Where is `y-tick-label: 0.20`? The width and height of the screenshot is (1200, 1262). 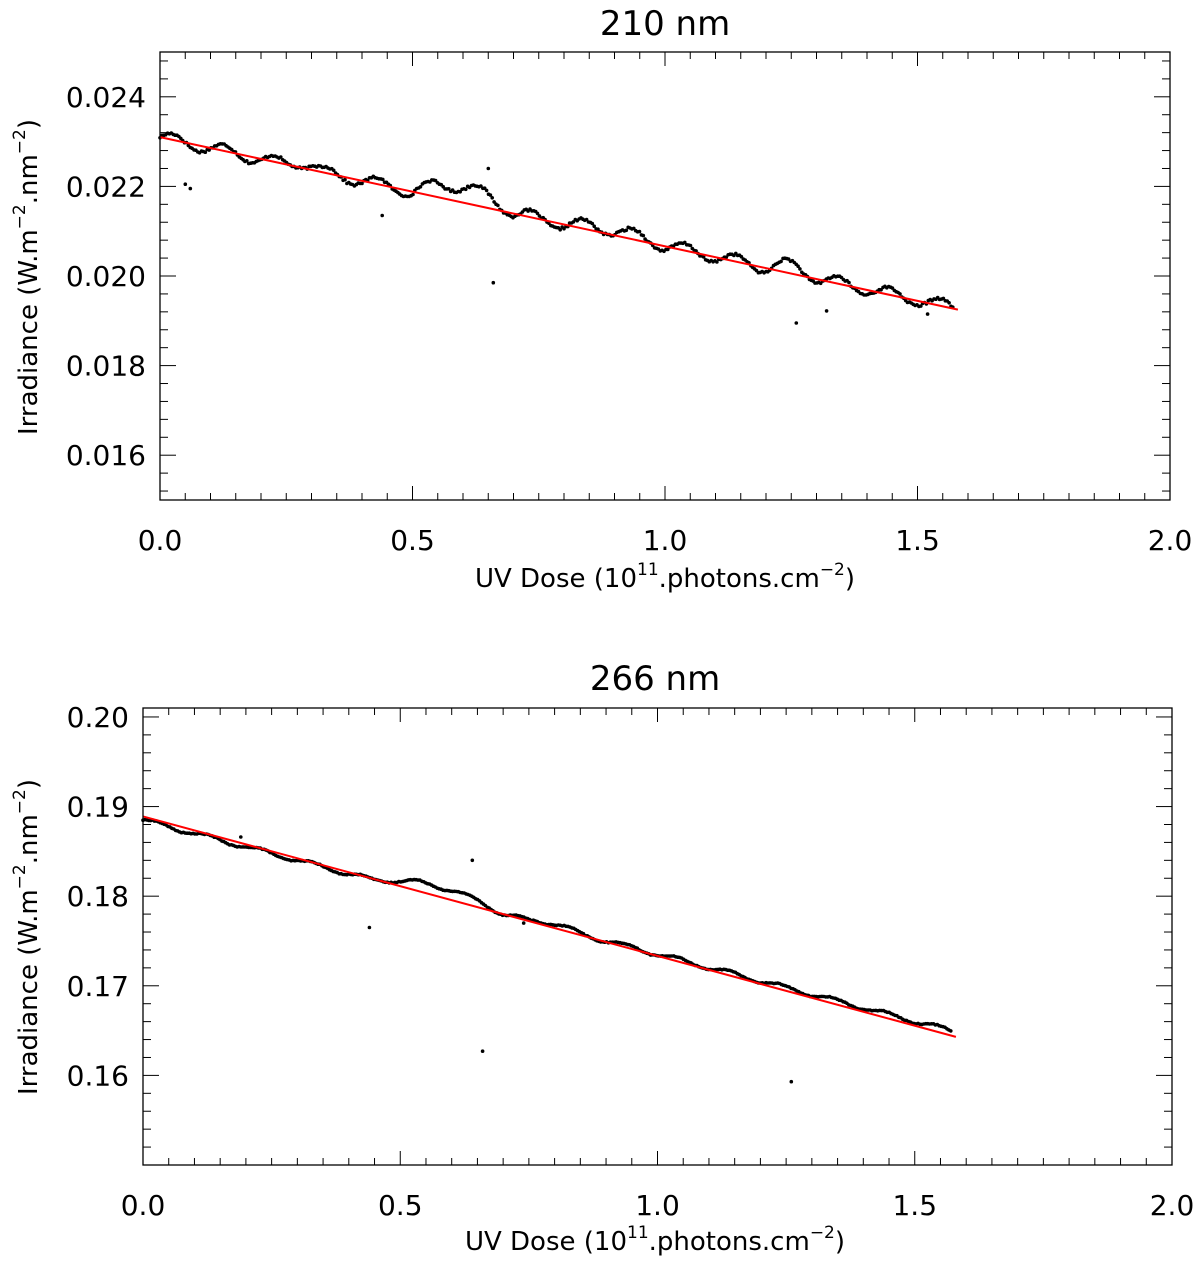 y-tick-label: 0.20 is located at coordinates (98, 717).